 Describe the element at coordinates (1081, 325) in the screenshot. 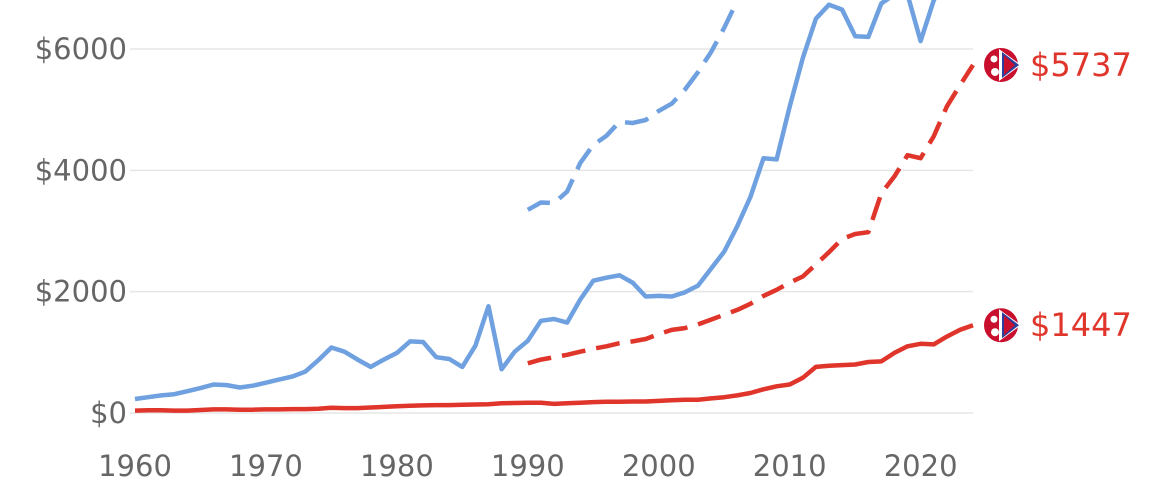

I see `end-value-label: $1447` at that location.